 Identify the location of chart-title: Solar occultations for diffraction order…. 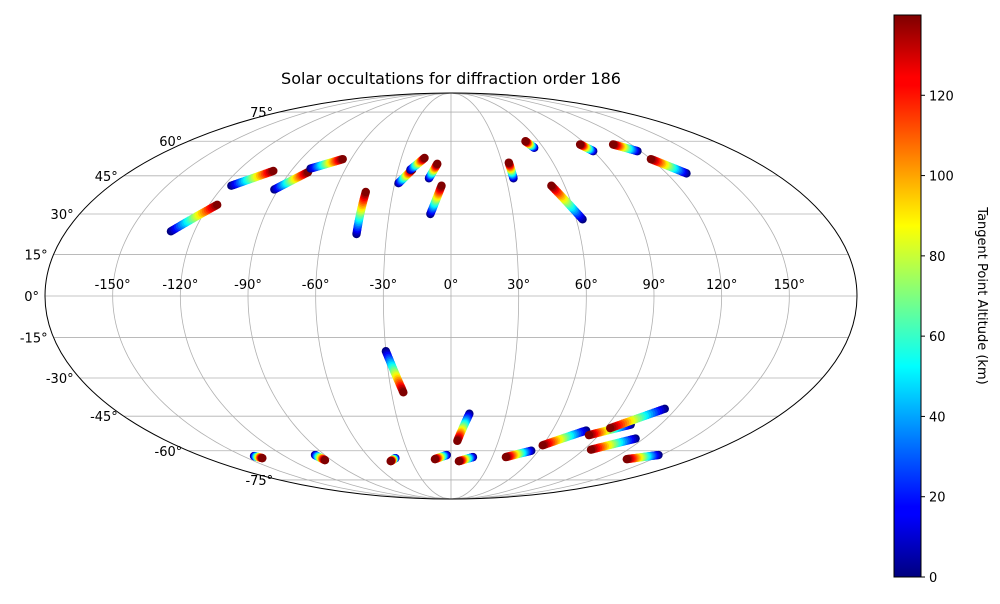
(451, 78).